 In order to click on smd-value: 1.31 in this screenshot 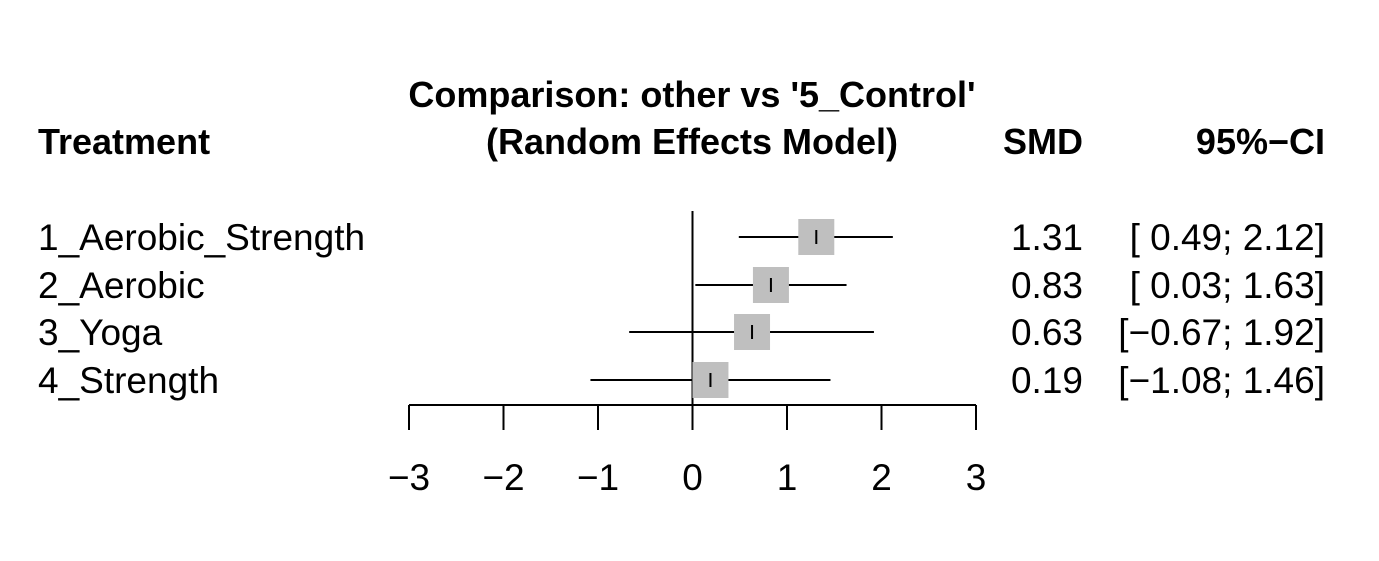, I will do `click(1047, 237)`.